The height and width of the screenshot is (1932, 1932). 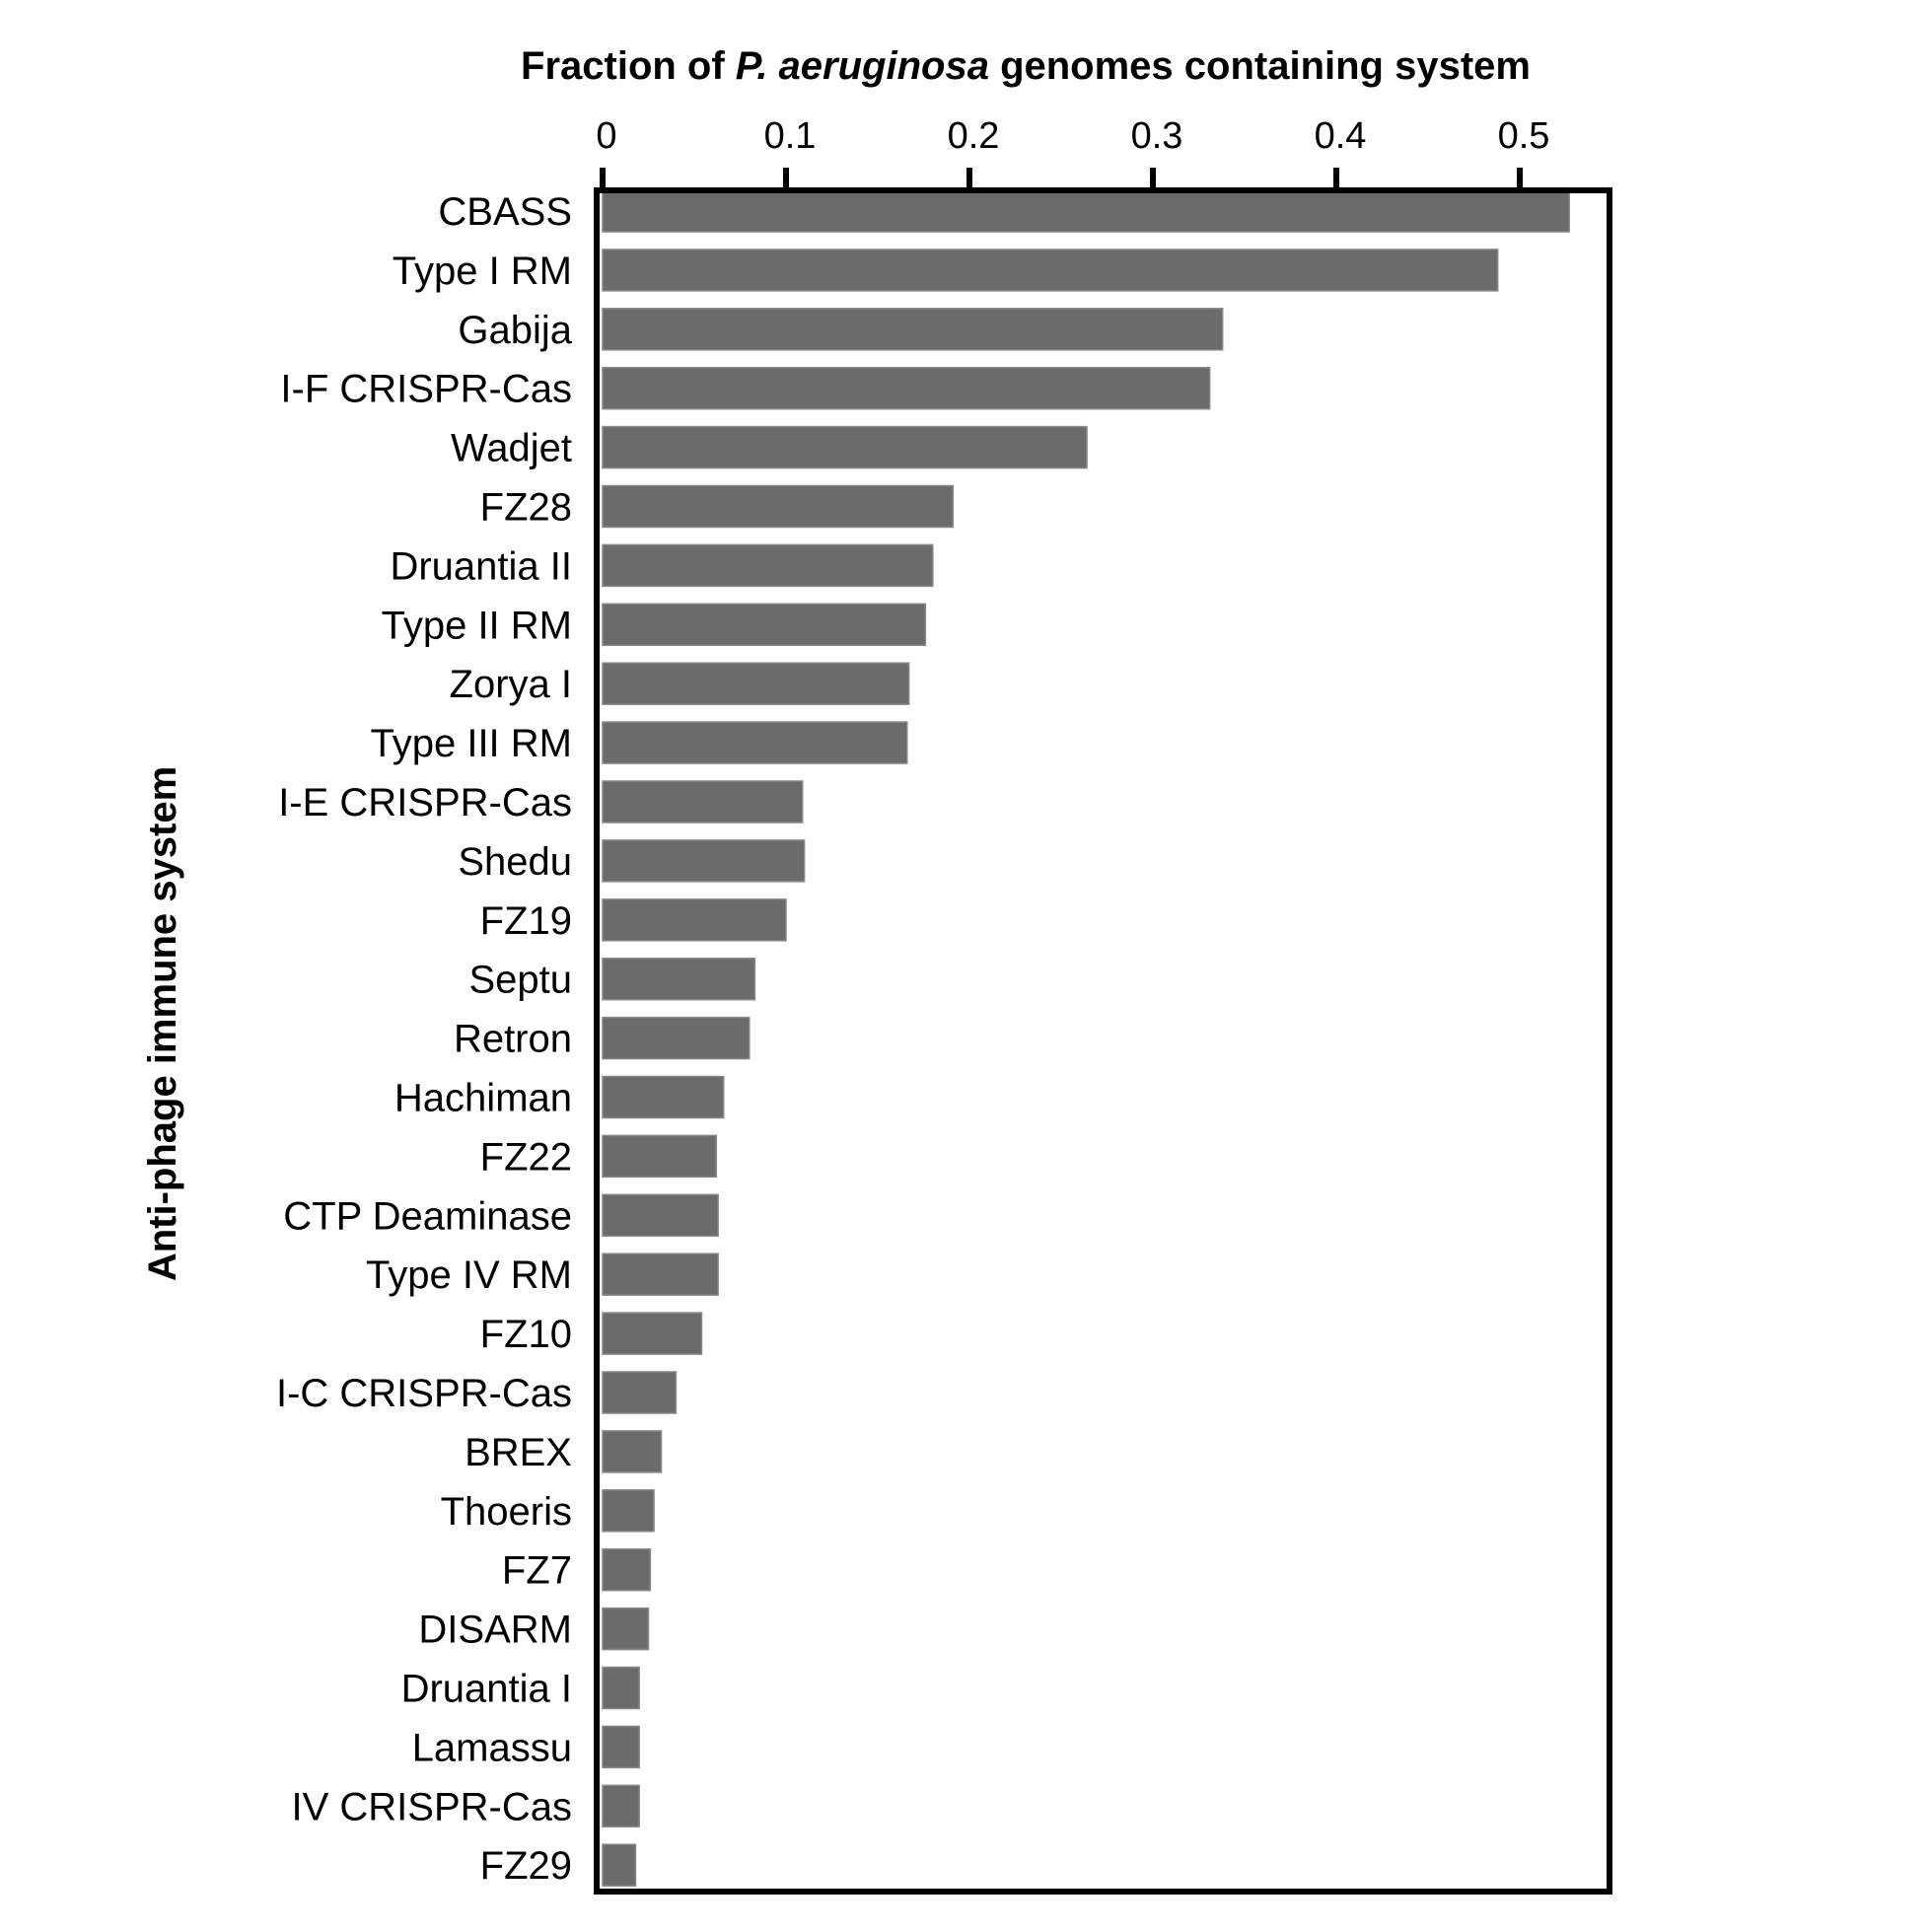 What do you see at coordinates (492, 1747) in the screenshot?
I see `category-label: Lamassu` at bounding box center [492, 1747].